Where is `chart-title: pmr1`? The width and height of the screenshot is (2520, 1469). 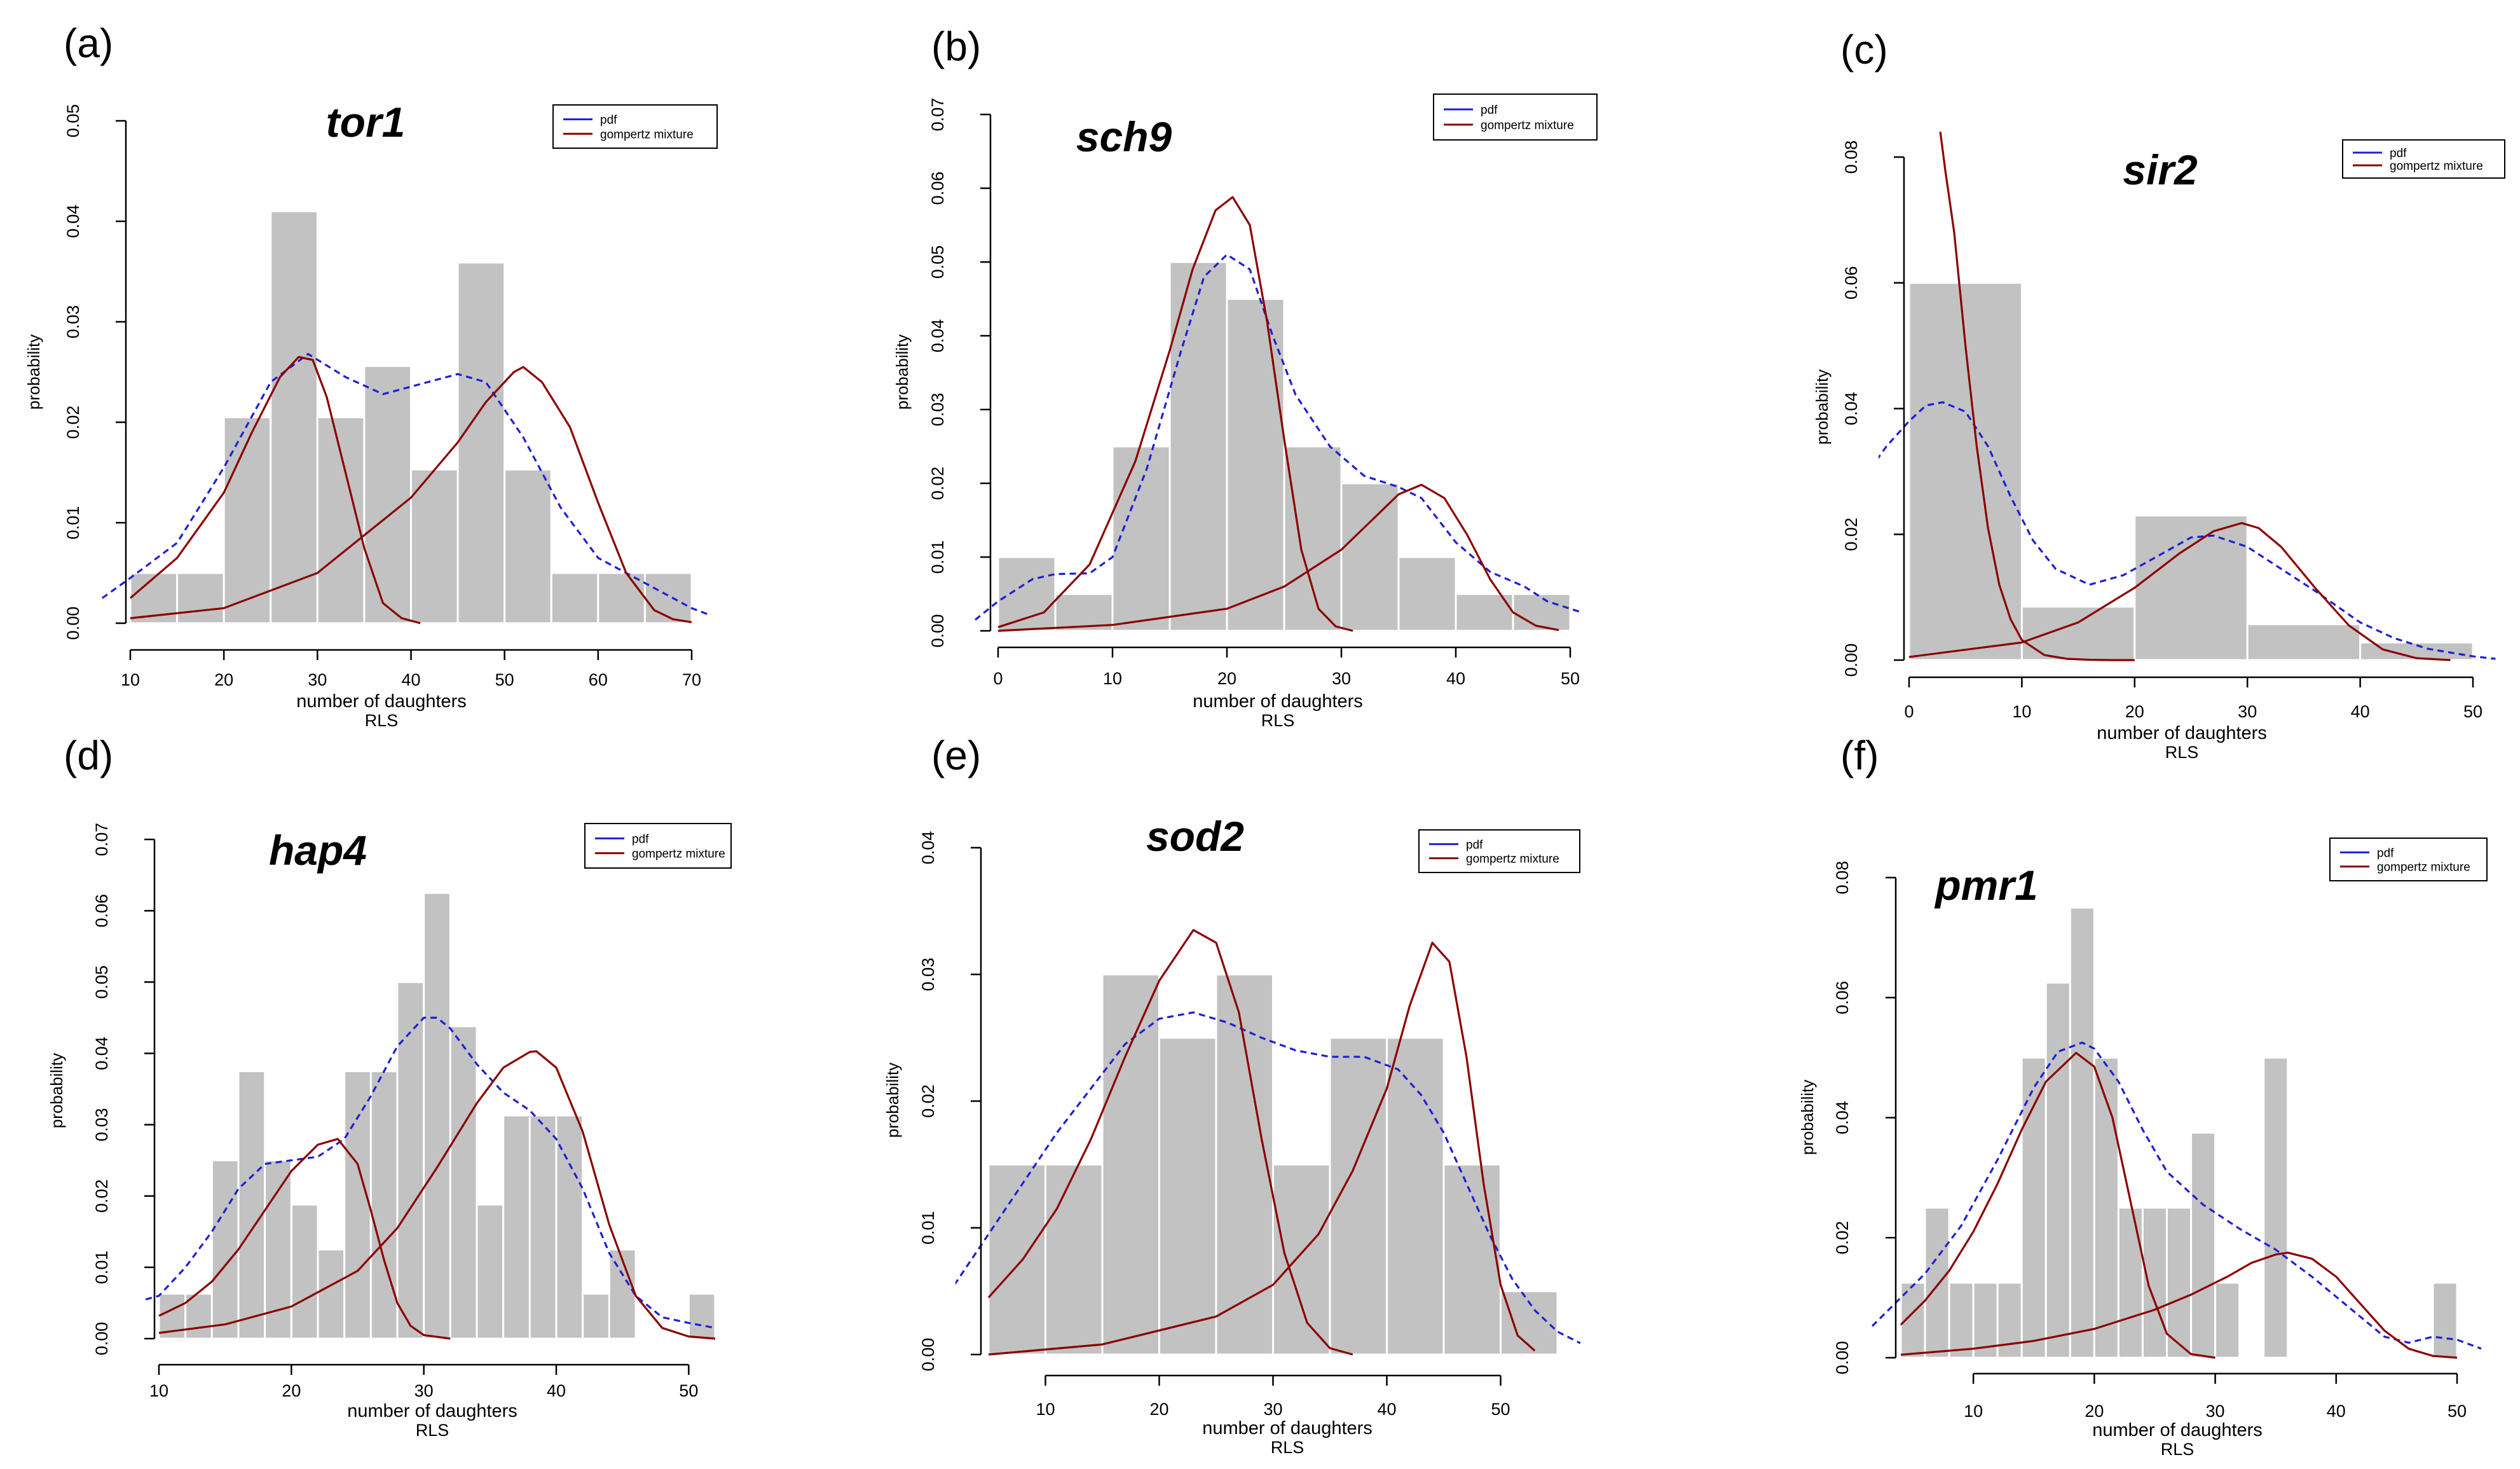 chart-title: pmr1 is located at coordinates (1985, 885).